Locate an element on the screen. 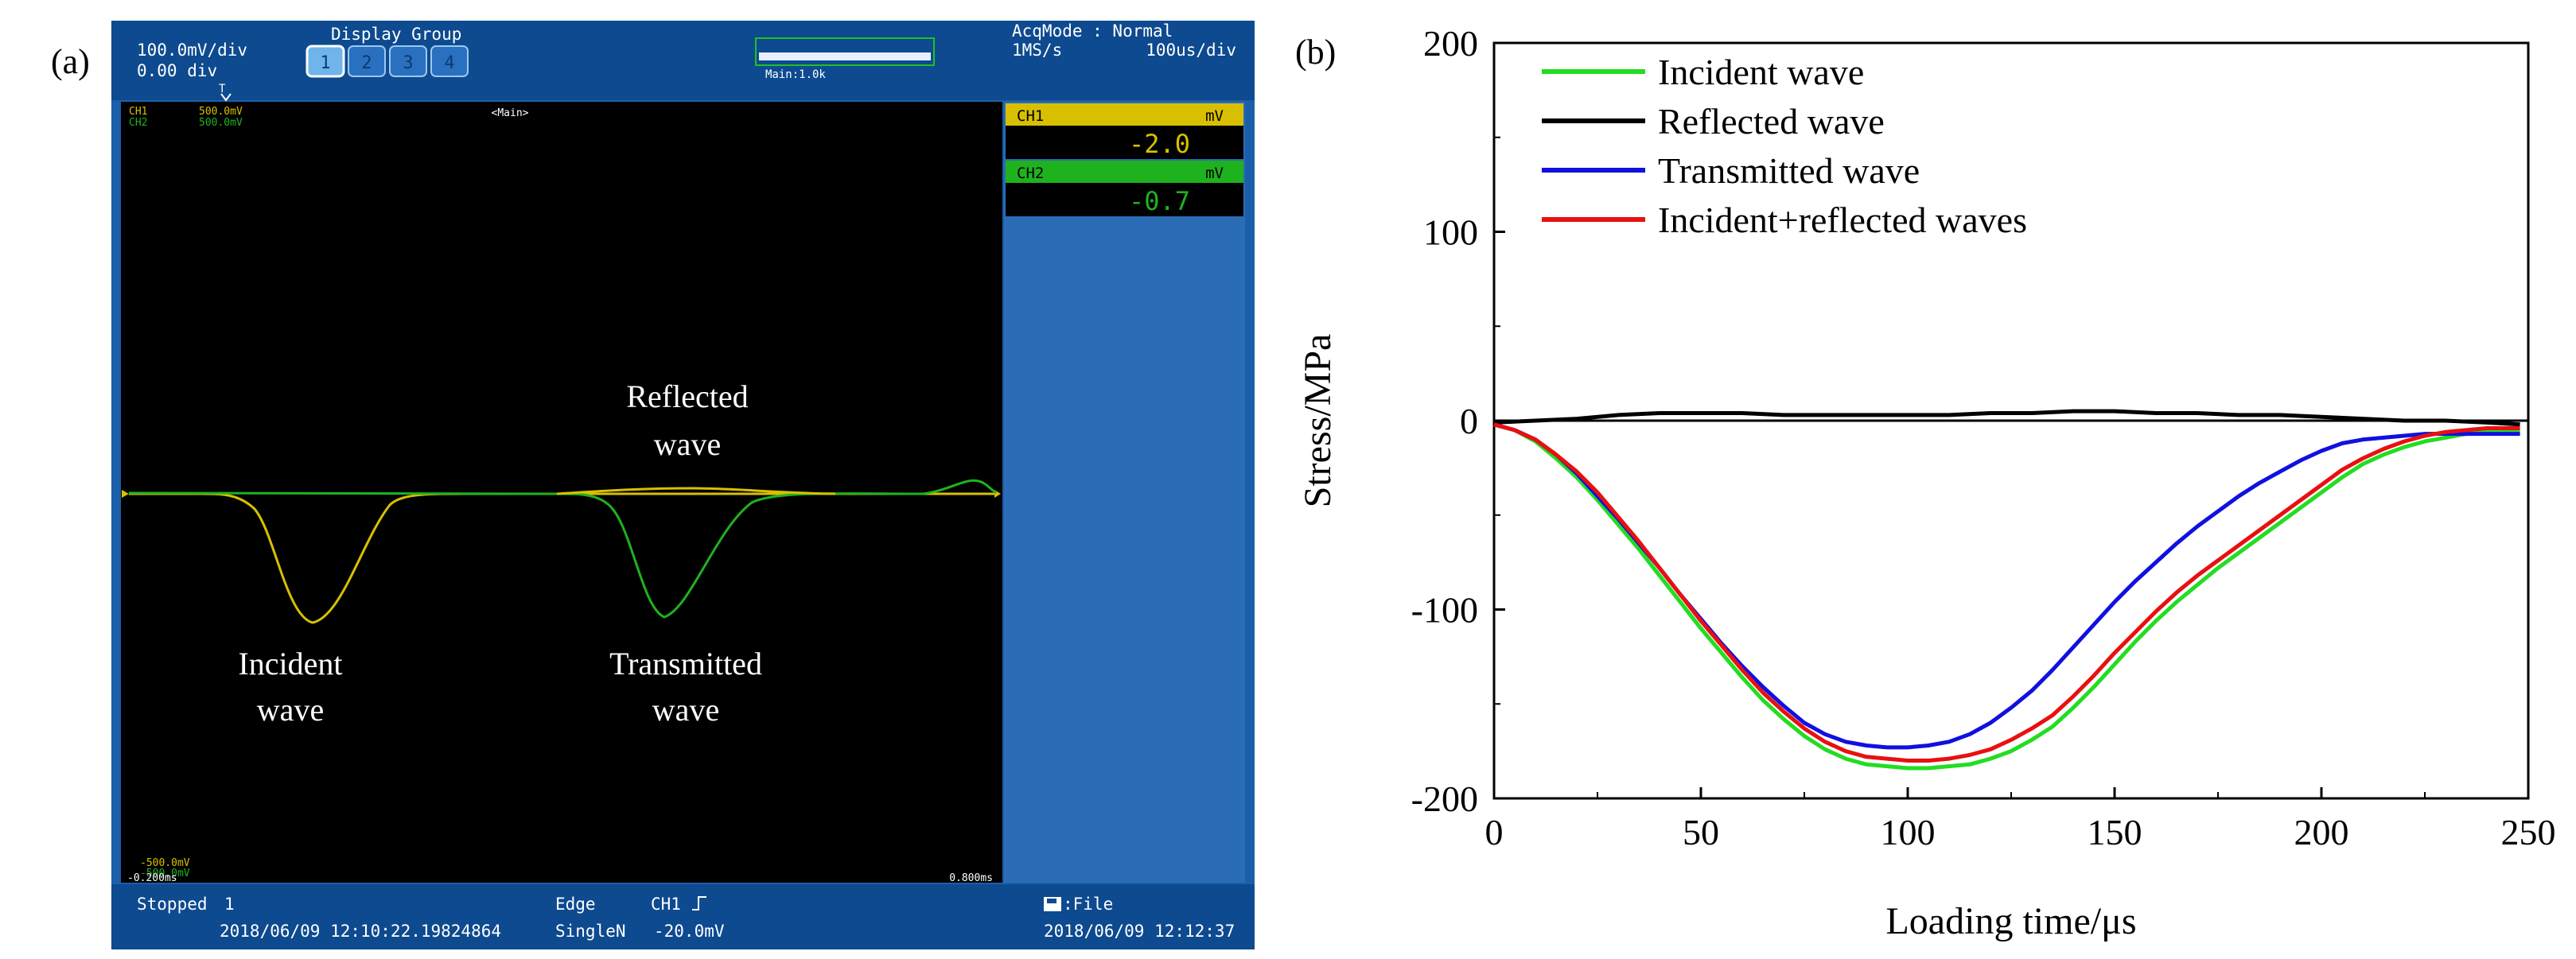 The width and height of the screenshot is (2576, 959). series-line-incident-wave is located at coordinates (2007, 596).